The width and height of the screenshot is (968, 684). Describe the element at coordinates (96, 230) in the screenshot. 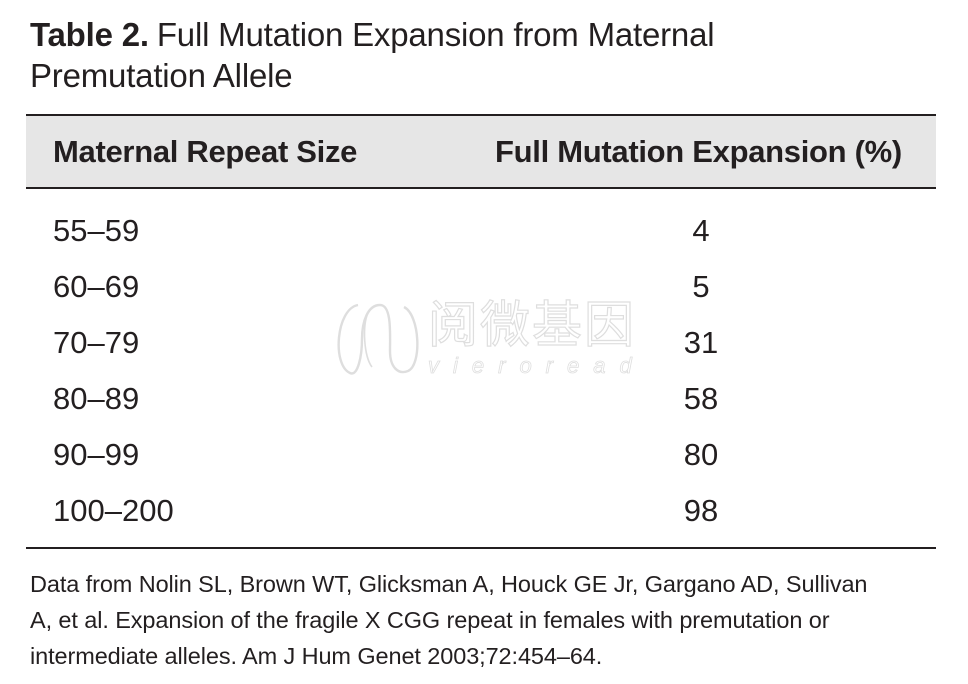

I see `cell-repeat-size: 55–59` at that location.